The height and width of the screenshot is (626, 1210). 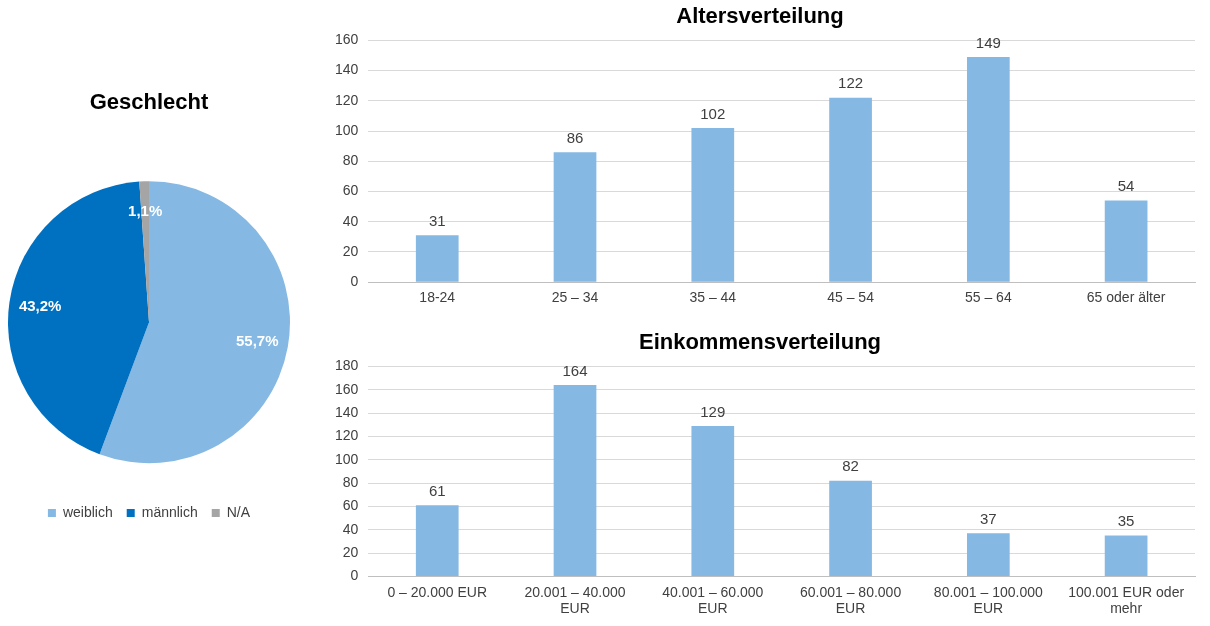 I want to click on legend-label: N/A, so click(x=238, y=511).